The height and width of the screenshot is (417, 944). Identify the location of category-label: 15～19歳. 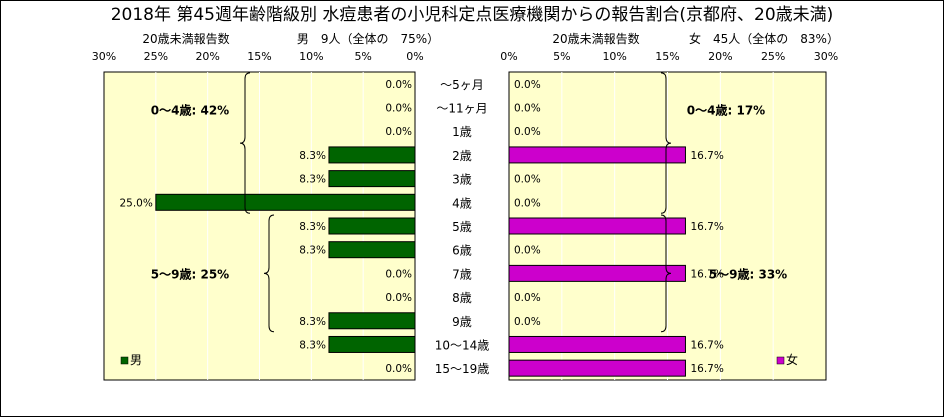
(462, 369).